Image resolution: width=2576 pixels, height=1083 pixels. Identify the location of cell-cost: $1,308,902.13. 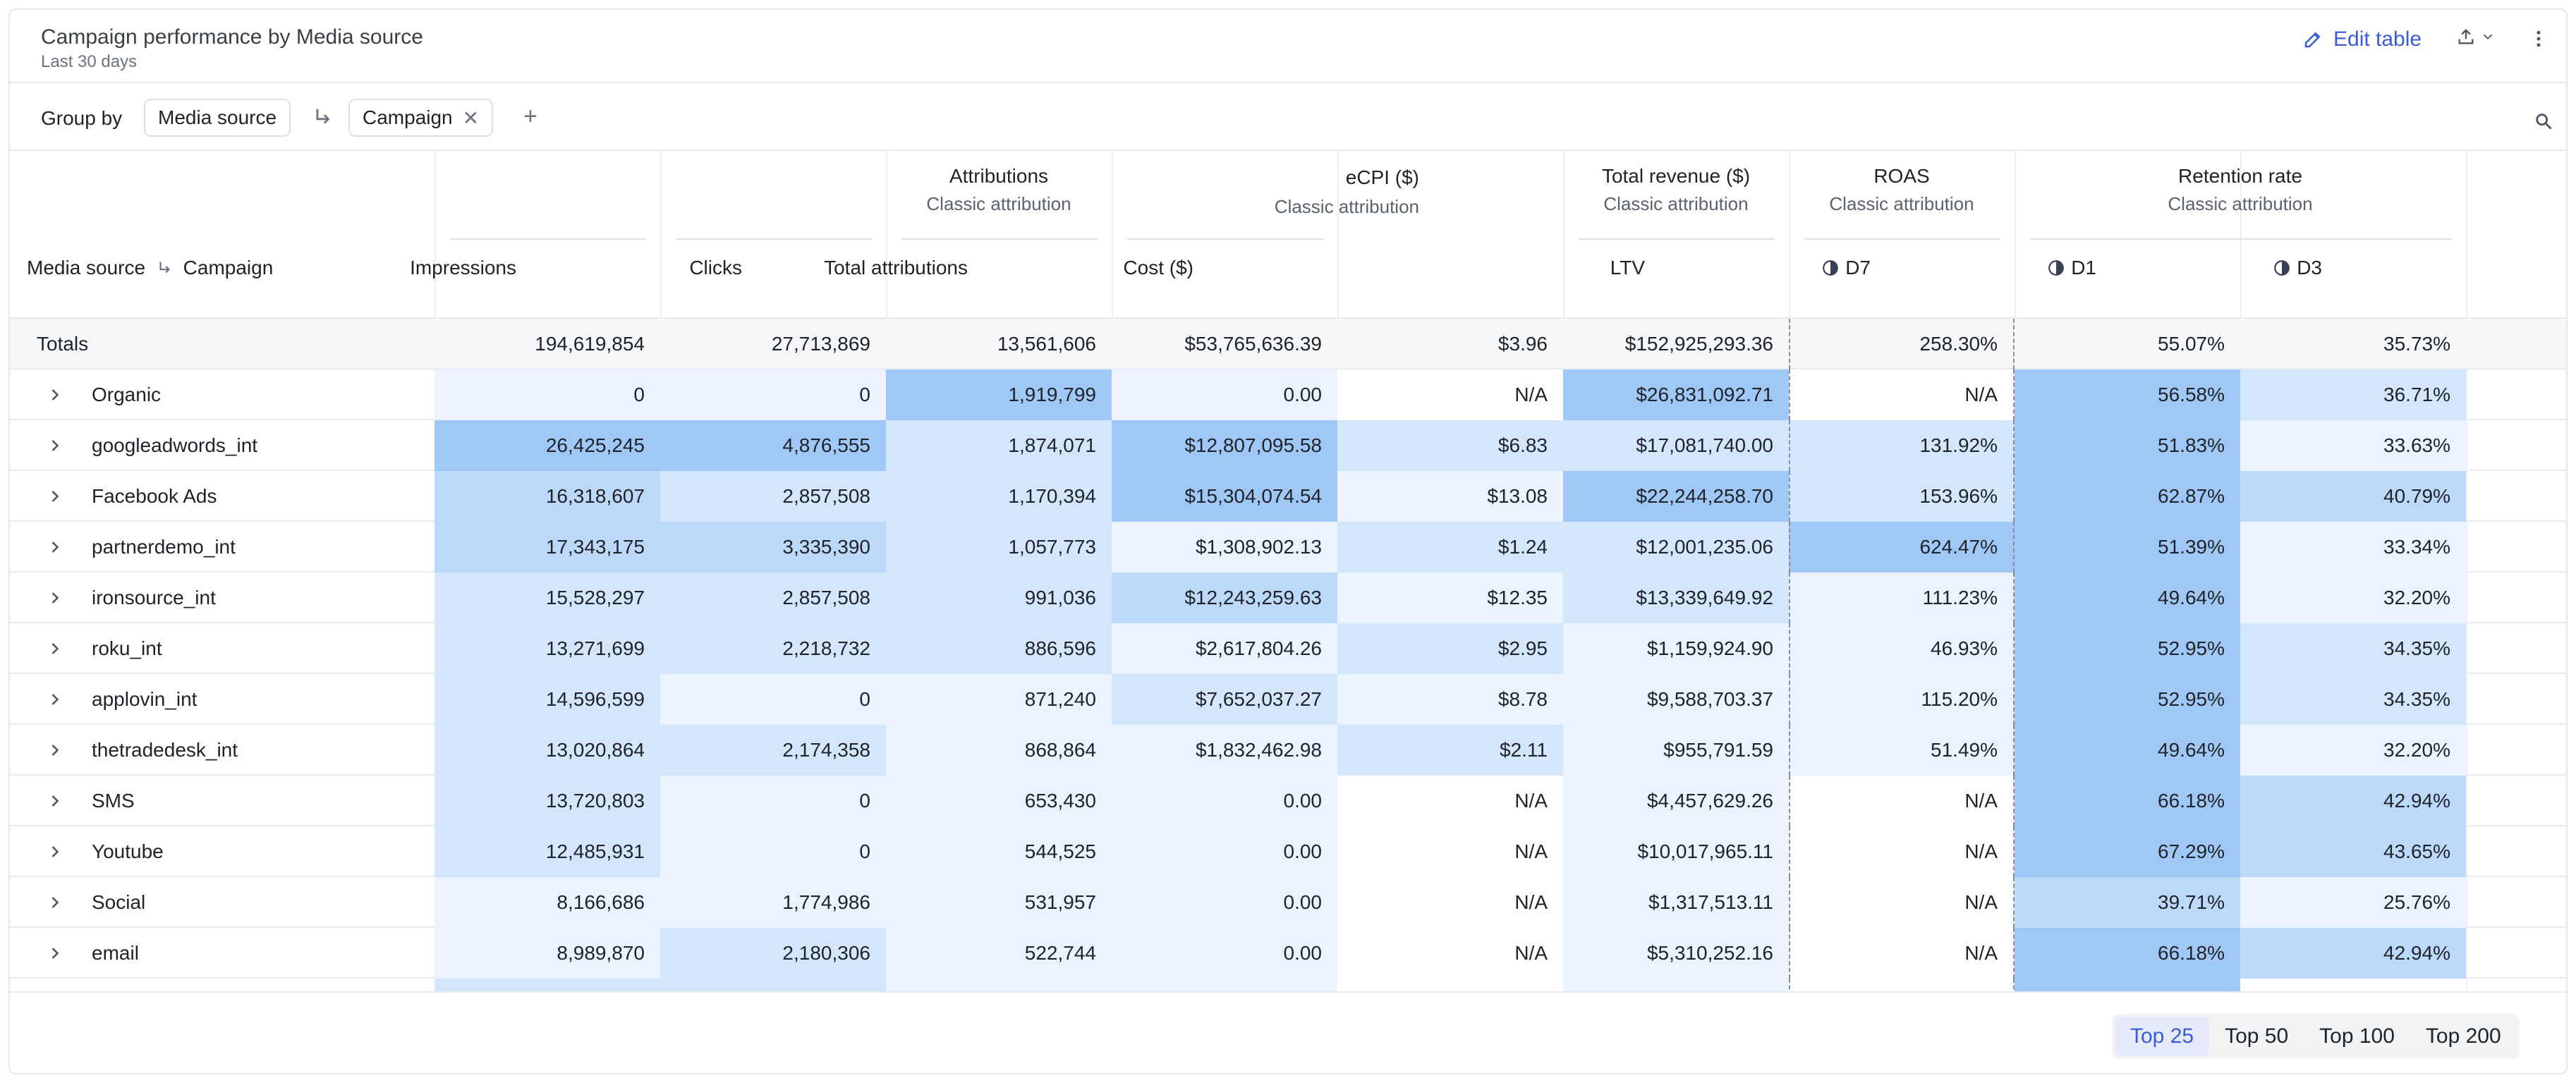
(1224, 547).